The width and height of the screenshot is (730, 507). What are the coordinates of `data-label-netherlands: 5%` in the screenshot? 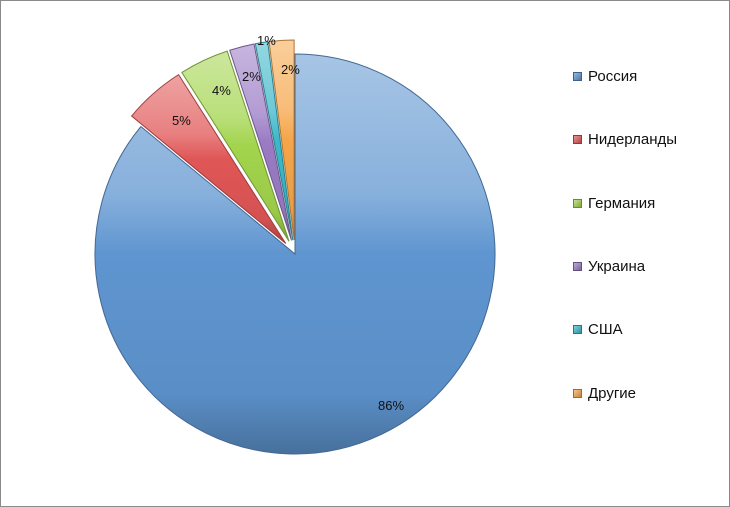 It's located at (181, 120).